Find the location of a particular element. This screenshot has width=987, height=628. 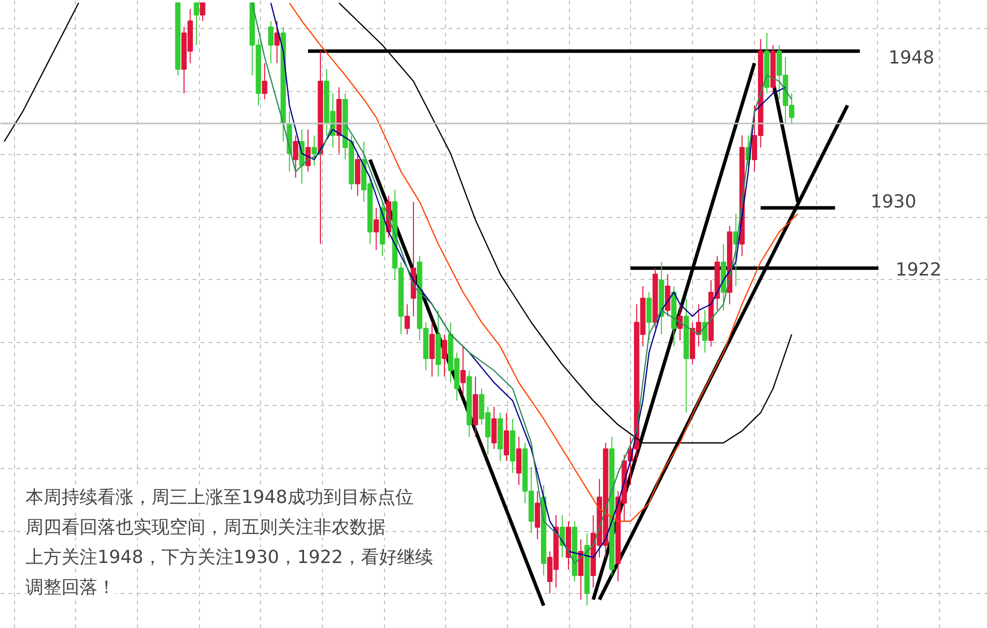

annotation: 上方关注1948，下方关注1930，1922，看好继续 is located at coordinates (229, 557).